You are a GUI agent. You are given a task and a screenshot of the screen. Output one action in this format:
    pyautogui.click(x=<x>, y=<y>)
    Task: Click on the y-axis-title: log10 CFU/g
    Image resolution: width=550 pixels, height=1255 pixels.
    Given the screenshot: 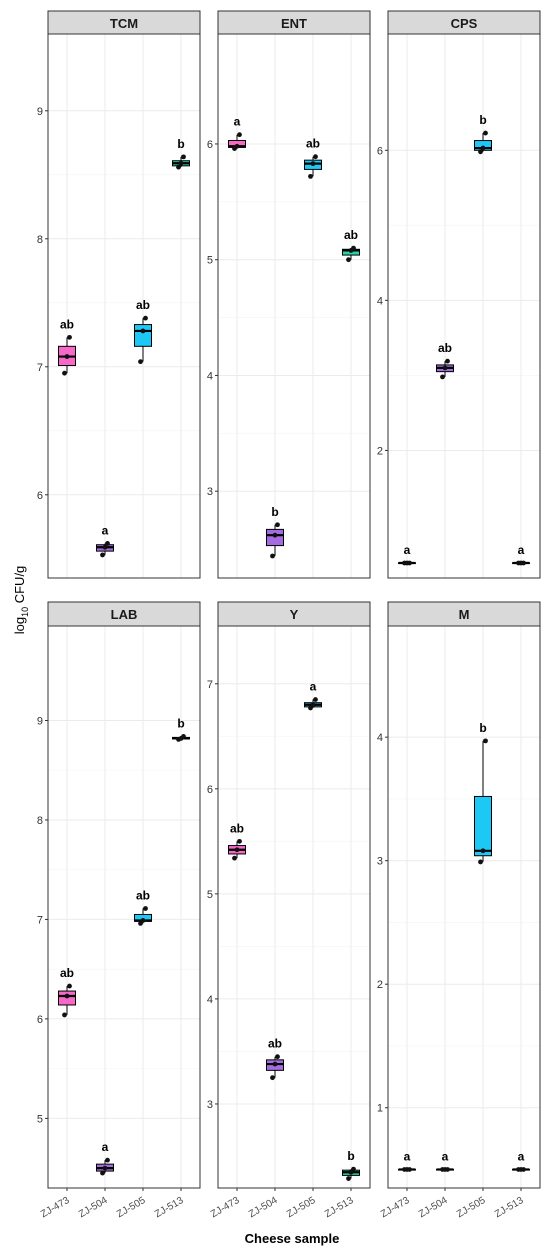 What is the action you would take?
    pyautogui.click(x=21, y=600)
    